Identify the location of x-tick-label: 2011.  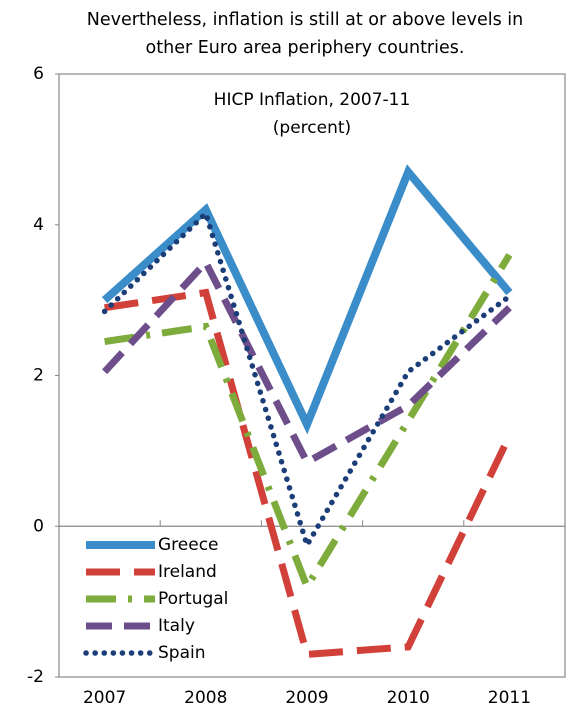
(509, 698).